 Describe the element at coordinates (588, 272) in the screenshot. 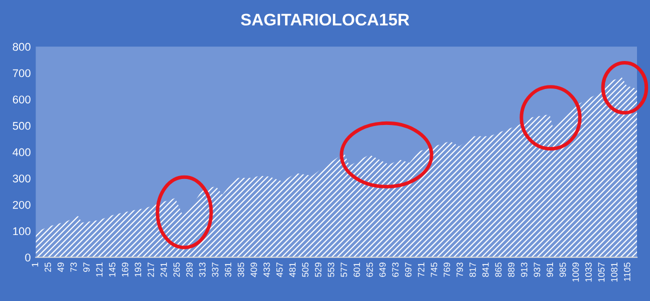

I see `x-tick-label: 1033` at that location.